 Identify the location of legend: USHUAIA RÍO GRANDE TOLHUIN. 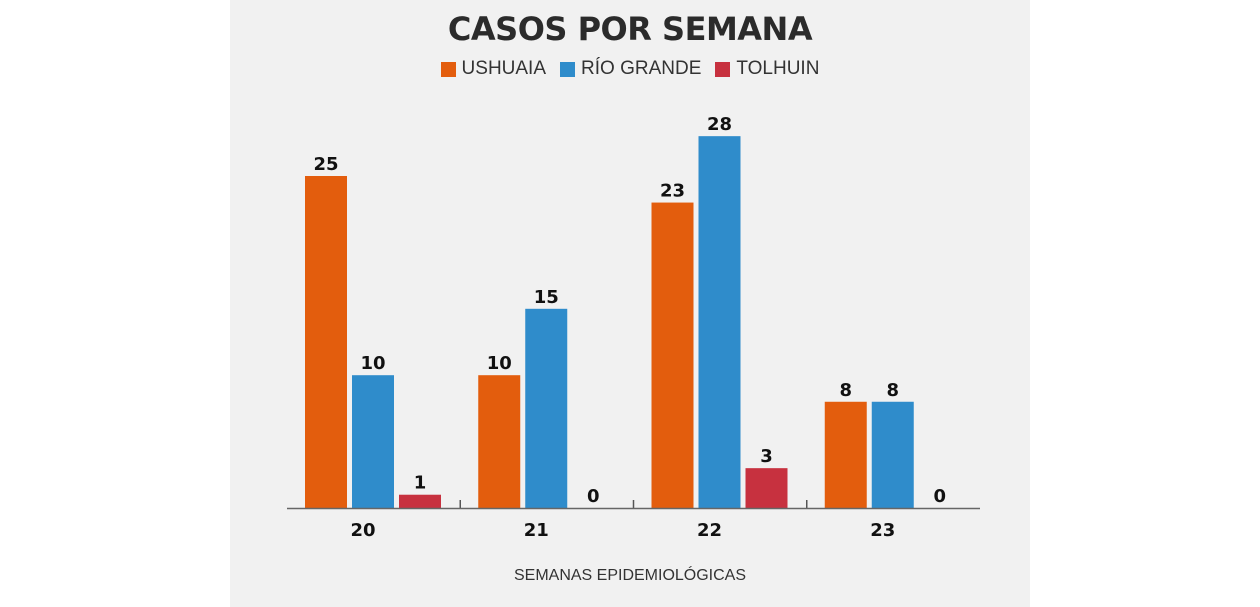
(630, 69).